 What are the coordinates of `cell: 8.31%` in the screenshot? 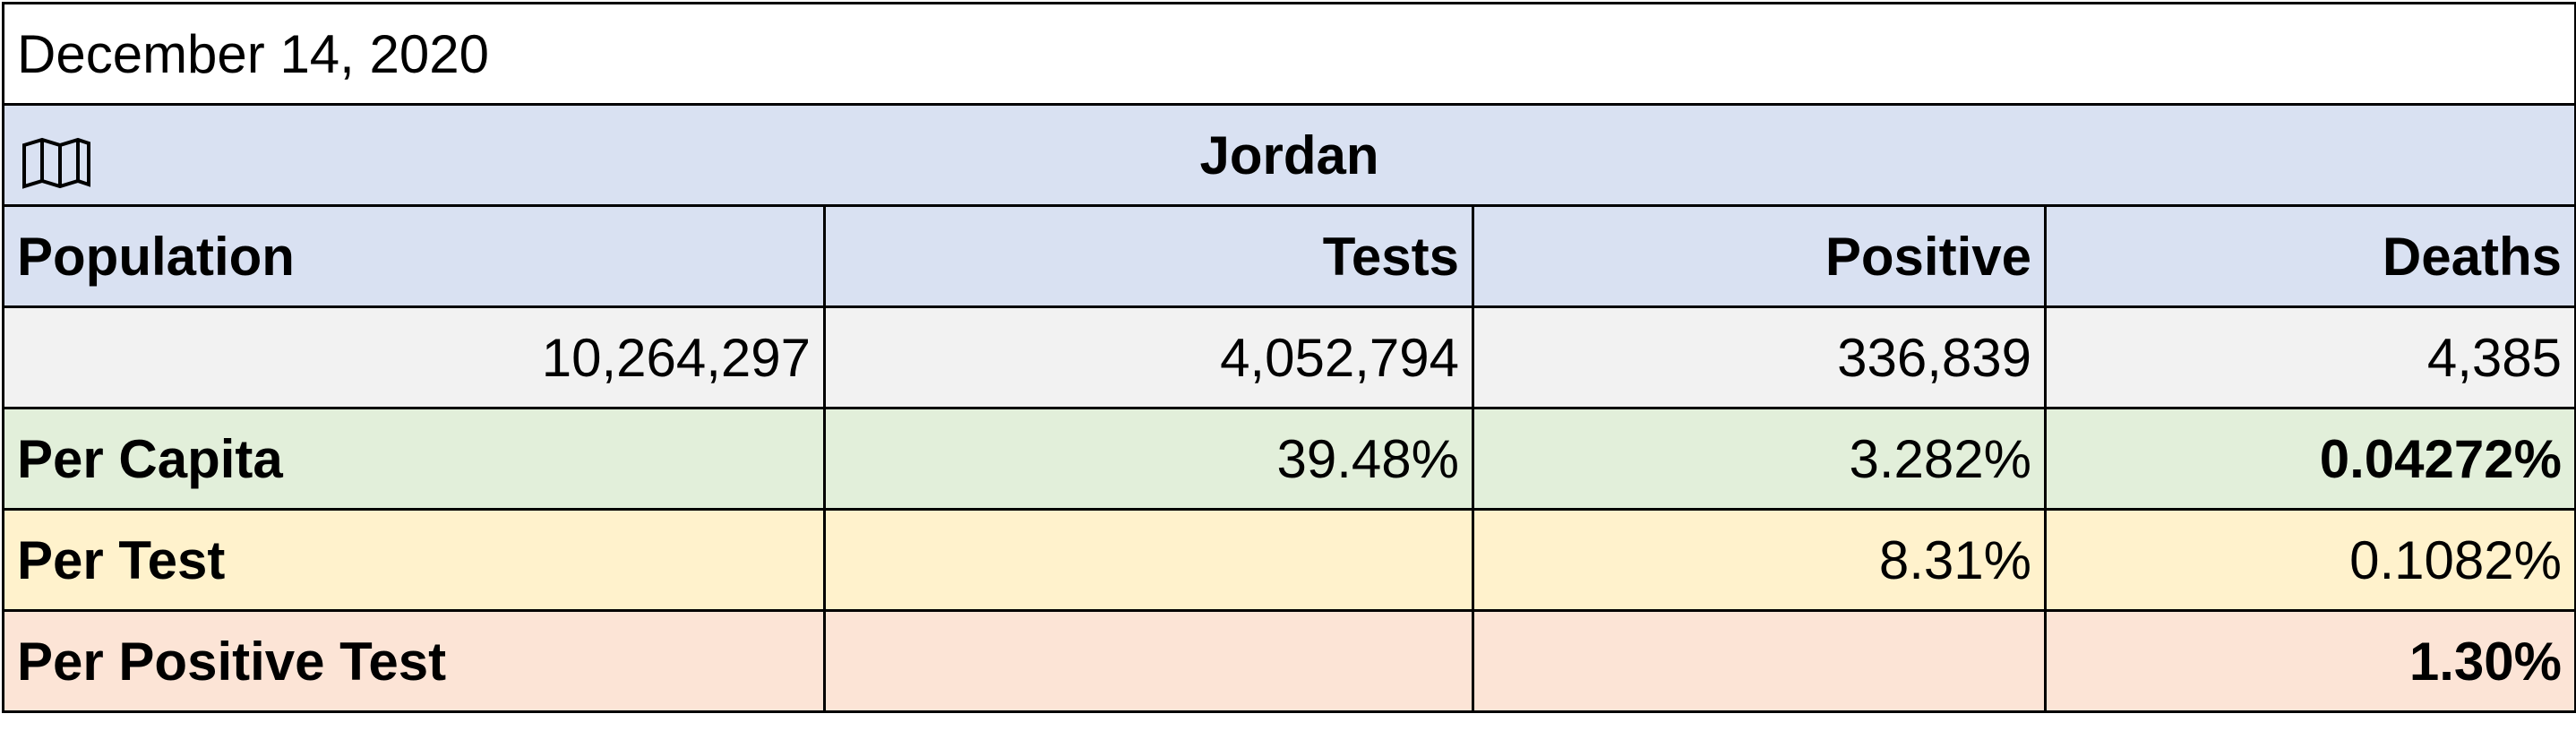 It's located at (1759, 560).